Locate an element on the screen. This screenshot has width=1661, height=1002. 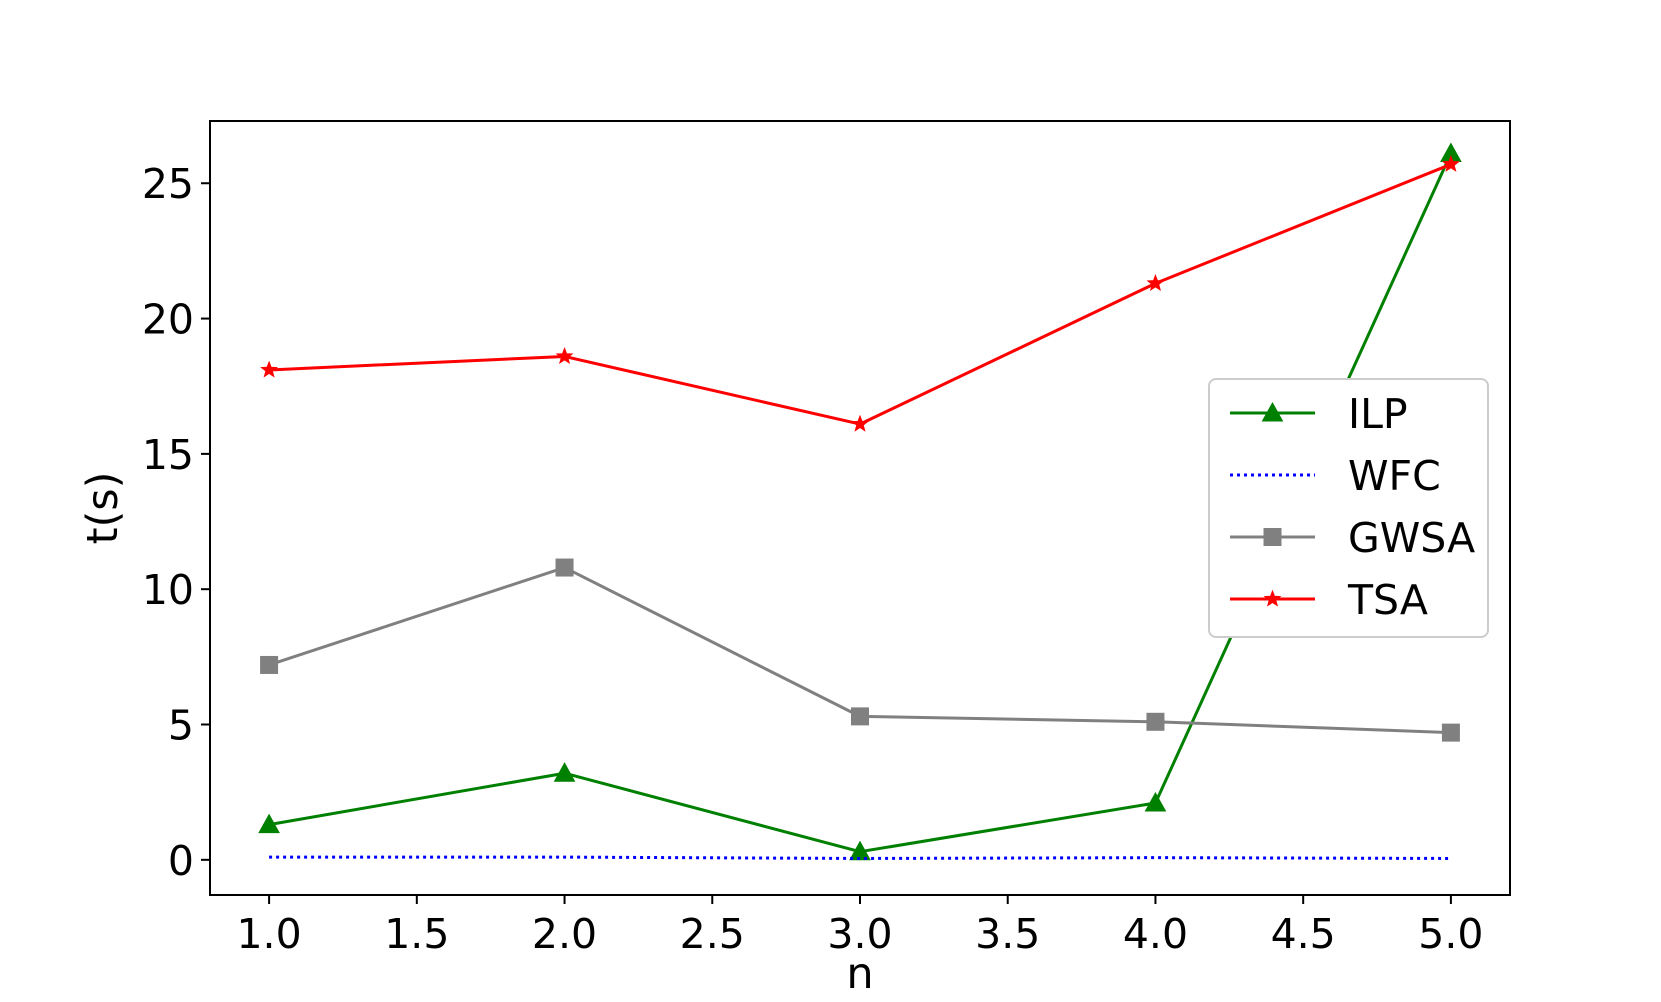
legend: ILP WFC GWSA TSA is located at coordinates (1348, 508).